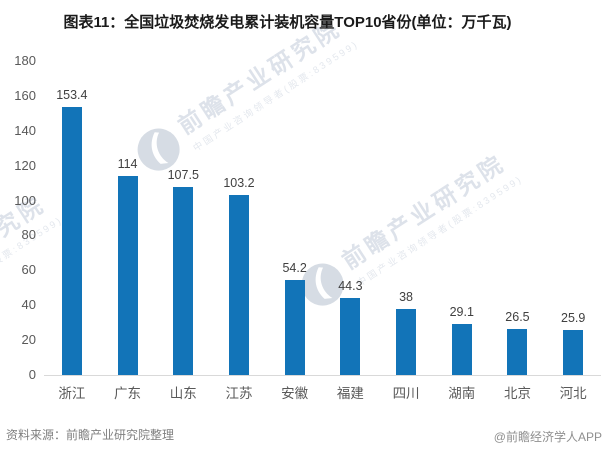  I want to click on category-label: 河北, so click(573, 393).